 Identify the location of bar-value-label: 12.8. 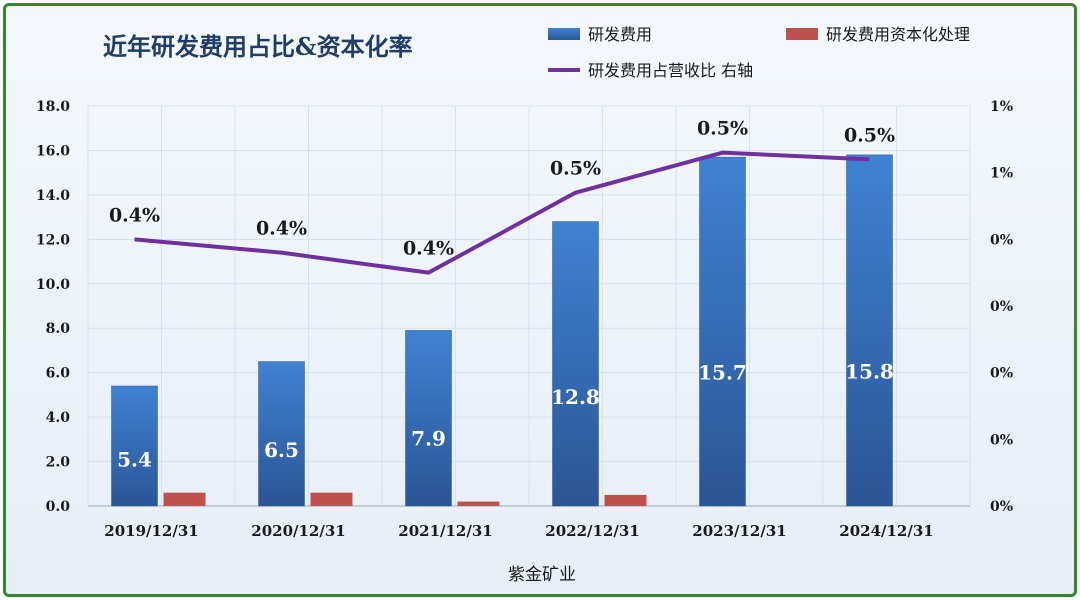
(575, 397).